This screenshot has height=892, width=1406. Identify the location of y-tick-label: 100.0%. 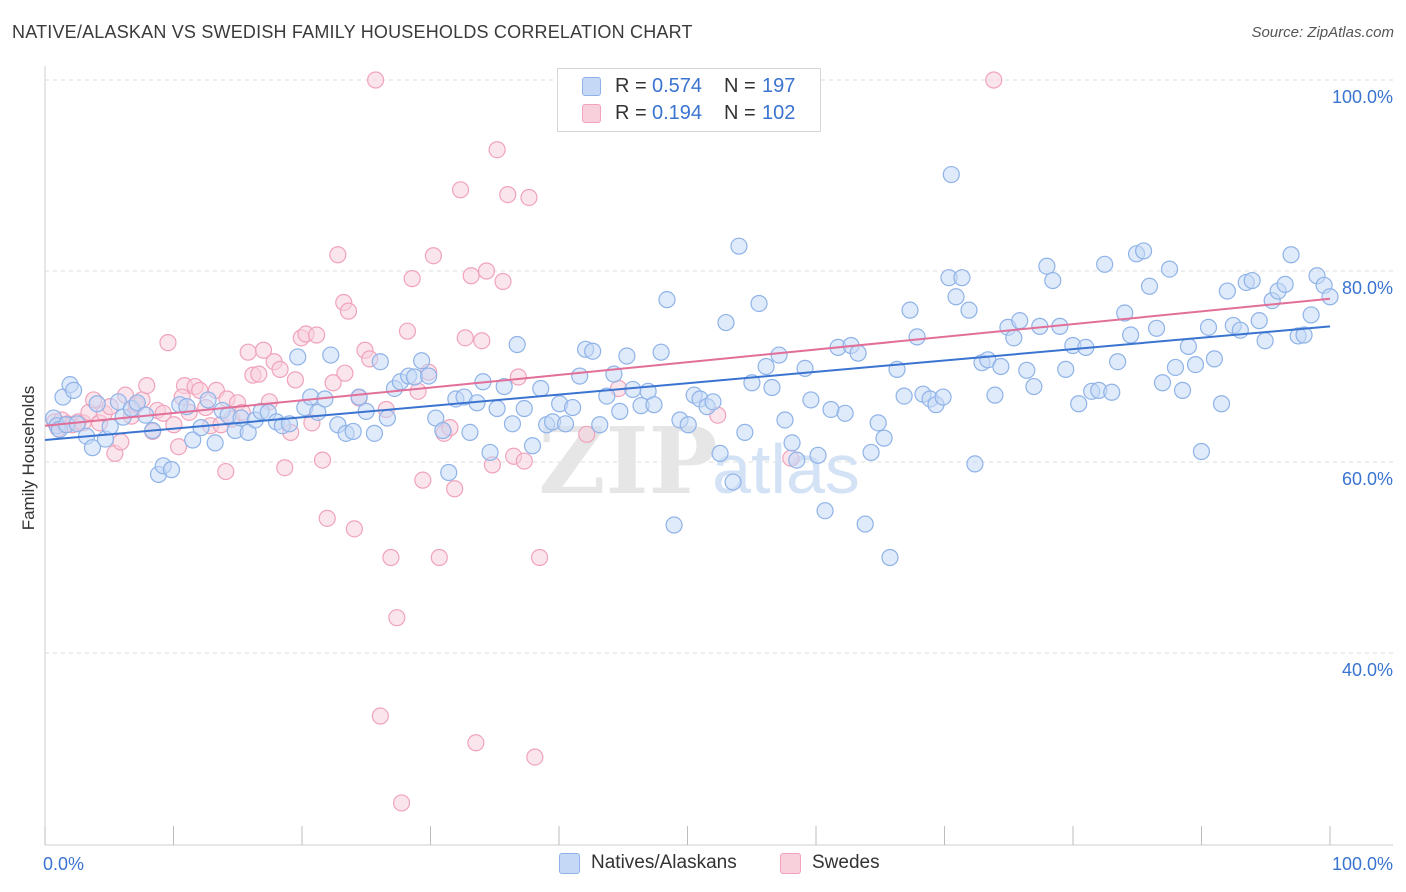
(1362, 97).